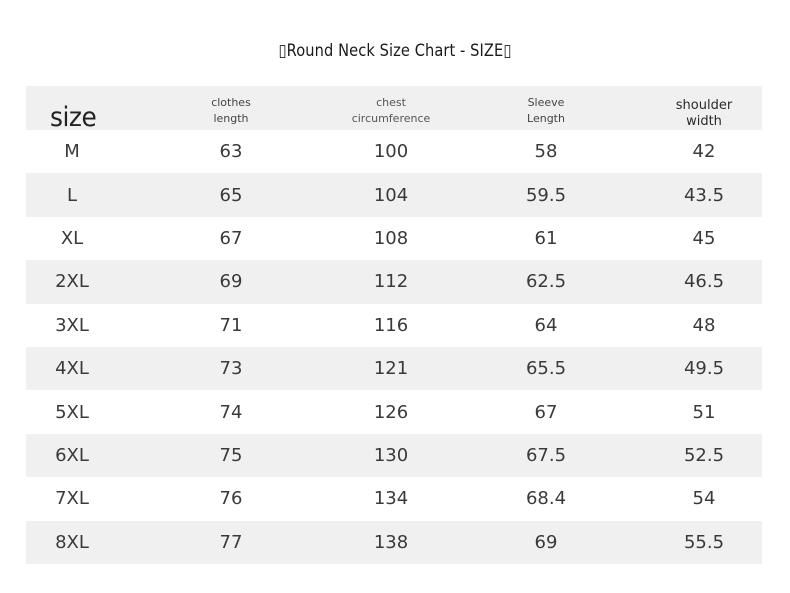 The width and height of the screenshot is (790, 593). I want to click on shoulder-cell: 52.5, so click(704, 455).